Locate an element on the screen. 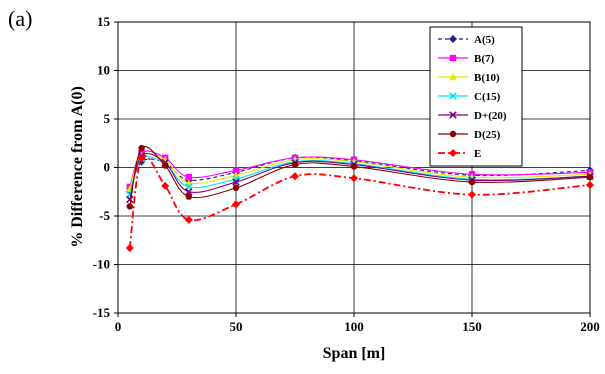 The height and width of the screenshot is (374, 605). legend-label: C(15) is located at coordinates (487, 97).